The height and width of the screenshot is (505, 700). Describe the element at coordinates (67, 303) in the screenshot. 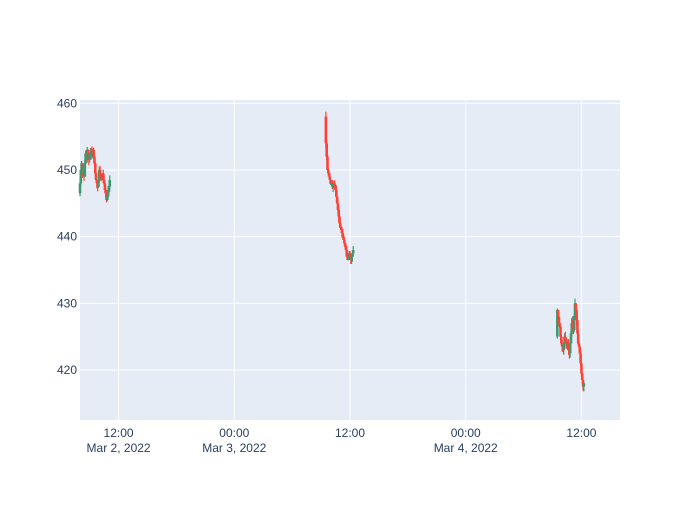

I see `y-tick-label: 430` at that location.